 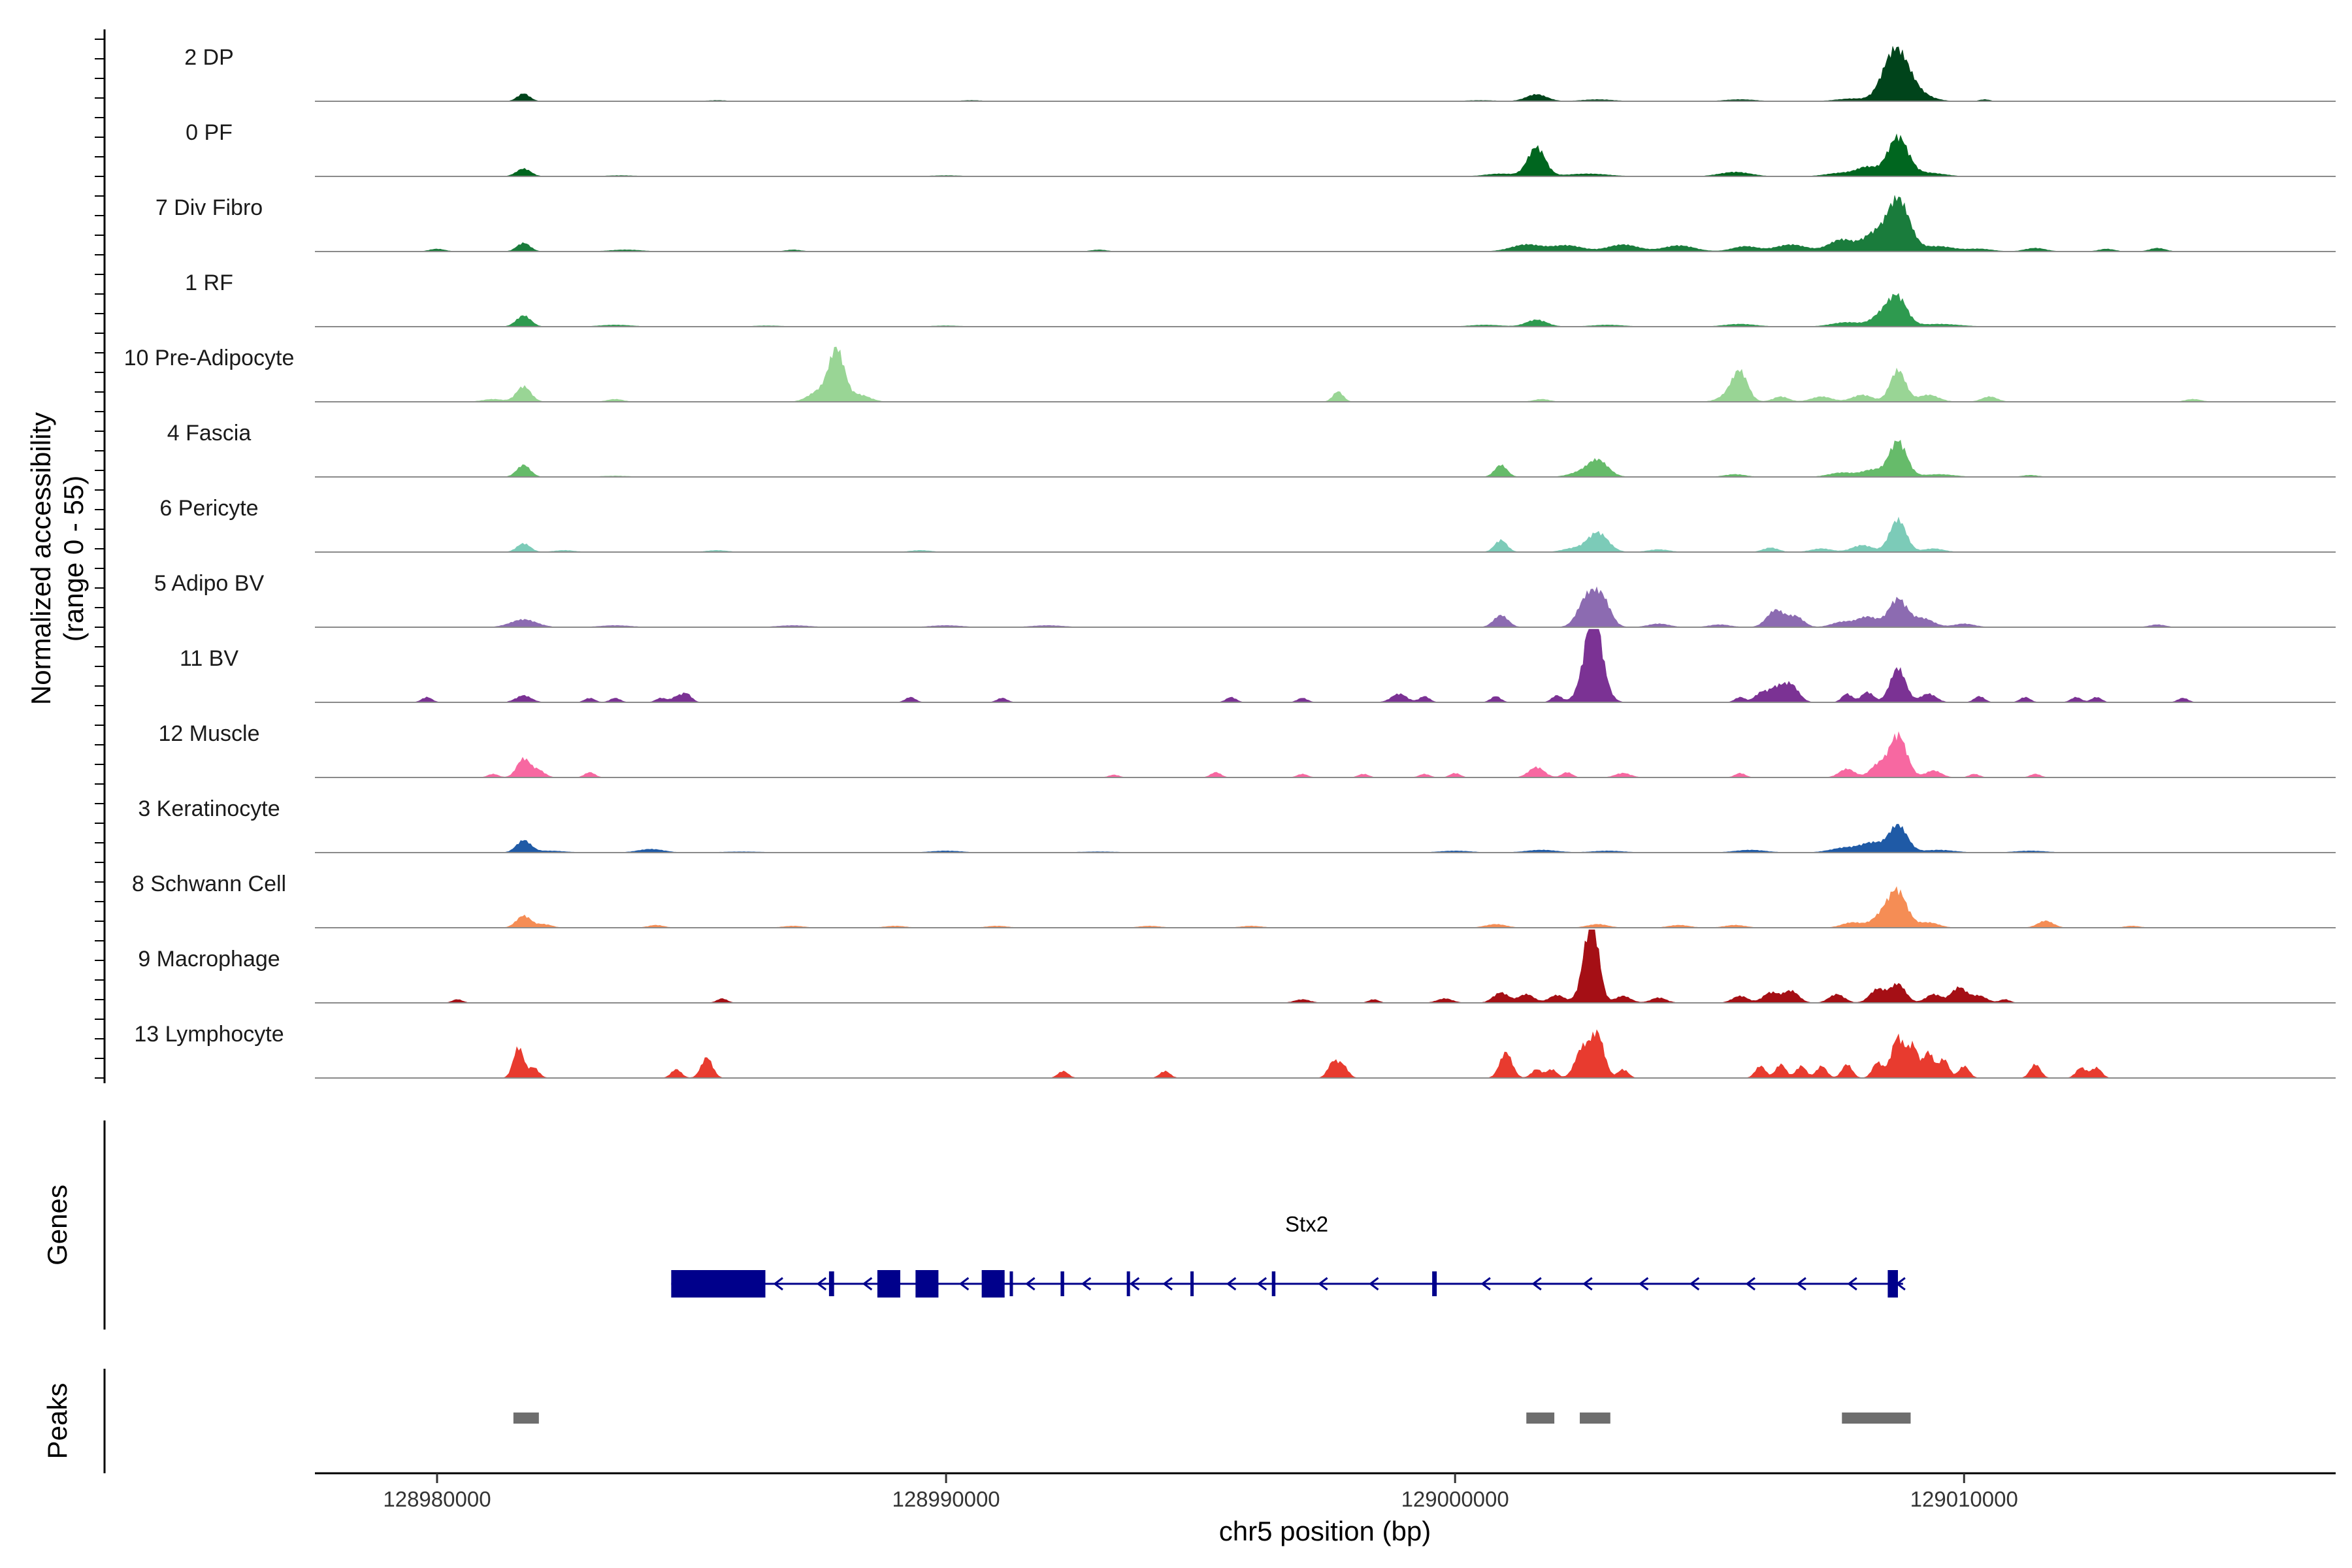 What do you see at coordinates (209, 433) in the screenshot?
I see `track-label: 4 Fascia` at bounding box center [209, 433].